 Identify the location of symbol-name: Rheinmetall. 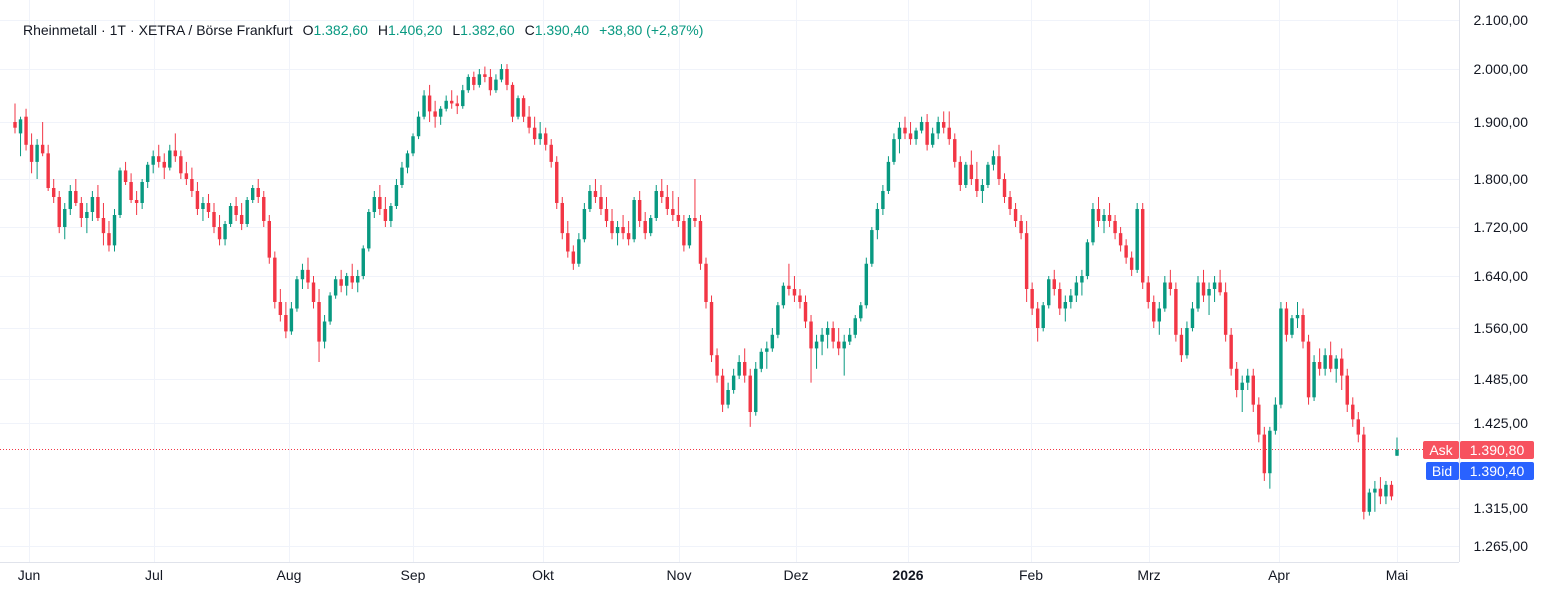
(60, 30).